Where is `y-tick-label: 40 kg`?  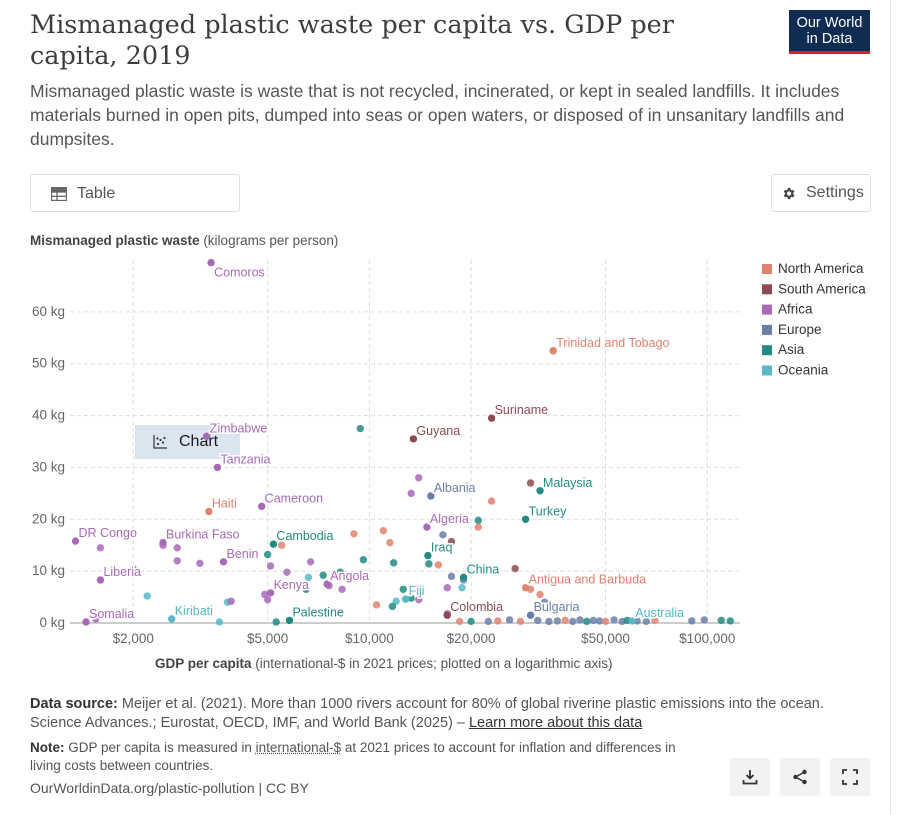 y-tick-label: 40 kg is located at coordinates (48, 415).